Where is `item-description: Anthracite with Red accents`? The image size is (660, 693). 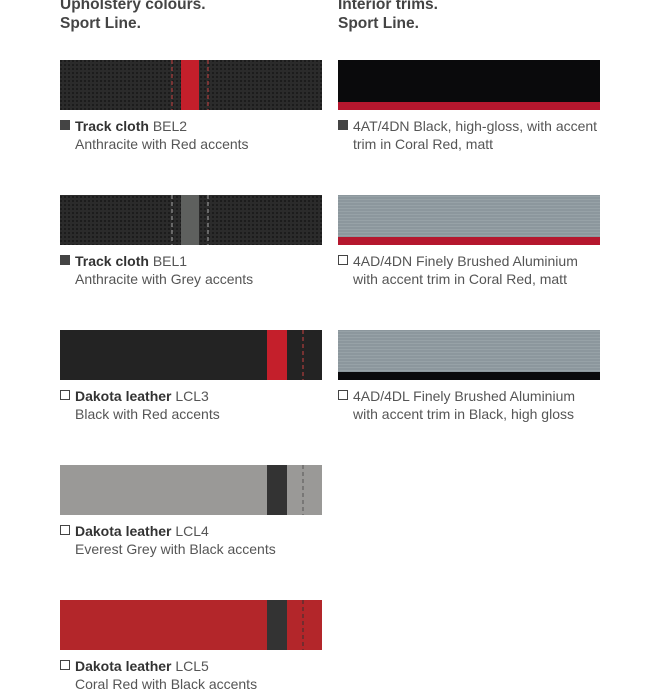
item-description: Anthracite with Red accents is located at coordinates (162, 144).